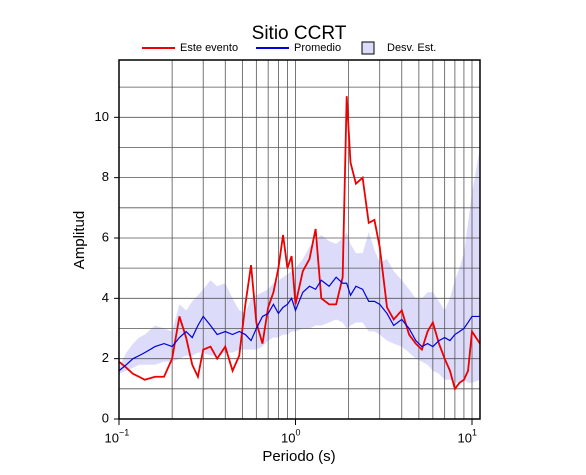 The width and height of the screenshot is (586, 475). I want to click on x-tick-exponent: −1, so click(124, 432).